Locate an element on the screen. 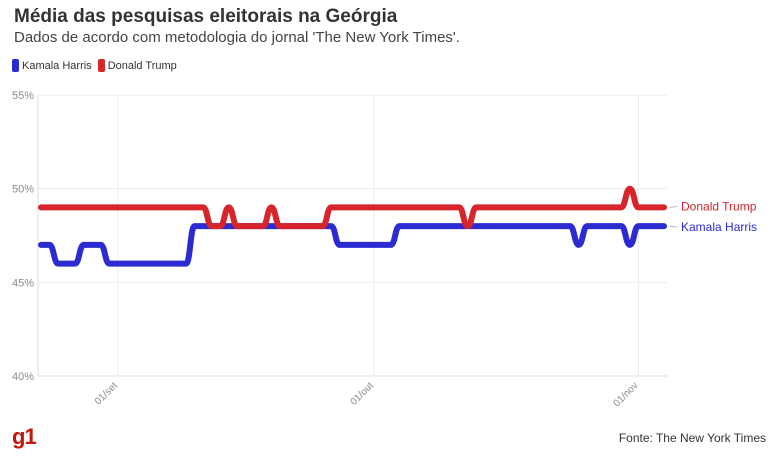 This screenshot has width=782, height=466. legend-item-harris: Kamala Harris is located at coordinates (52, 65).